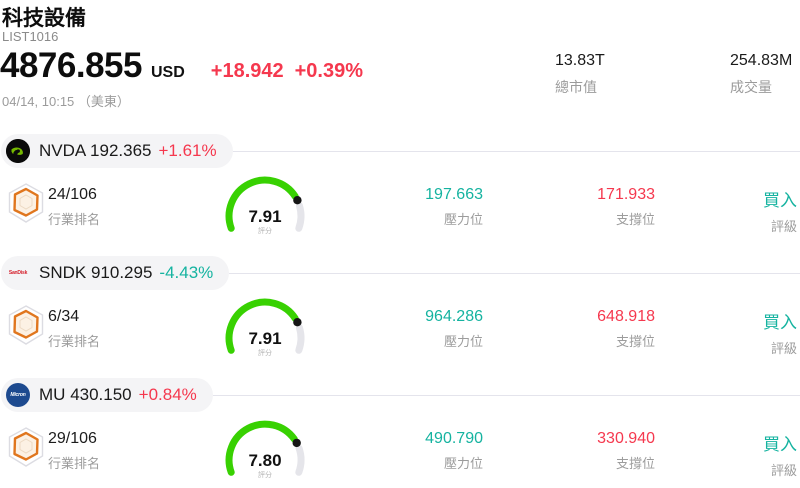  I want to click on market-cap-stat: 13.83T 總市值, so click(580, 74).